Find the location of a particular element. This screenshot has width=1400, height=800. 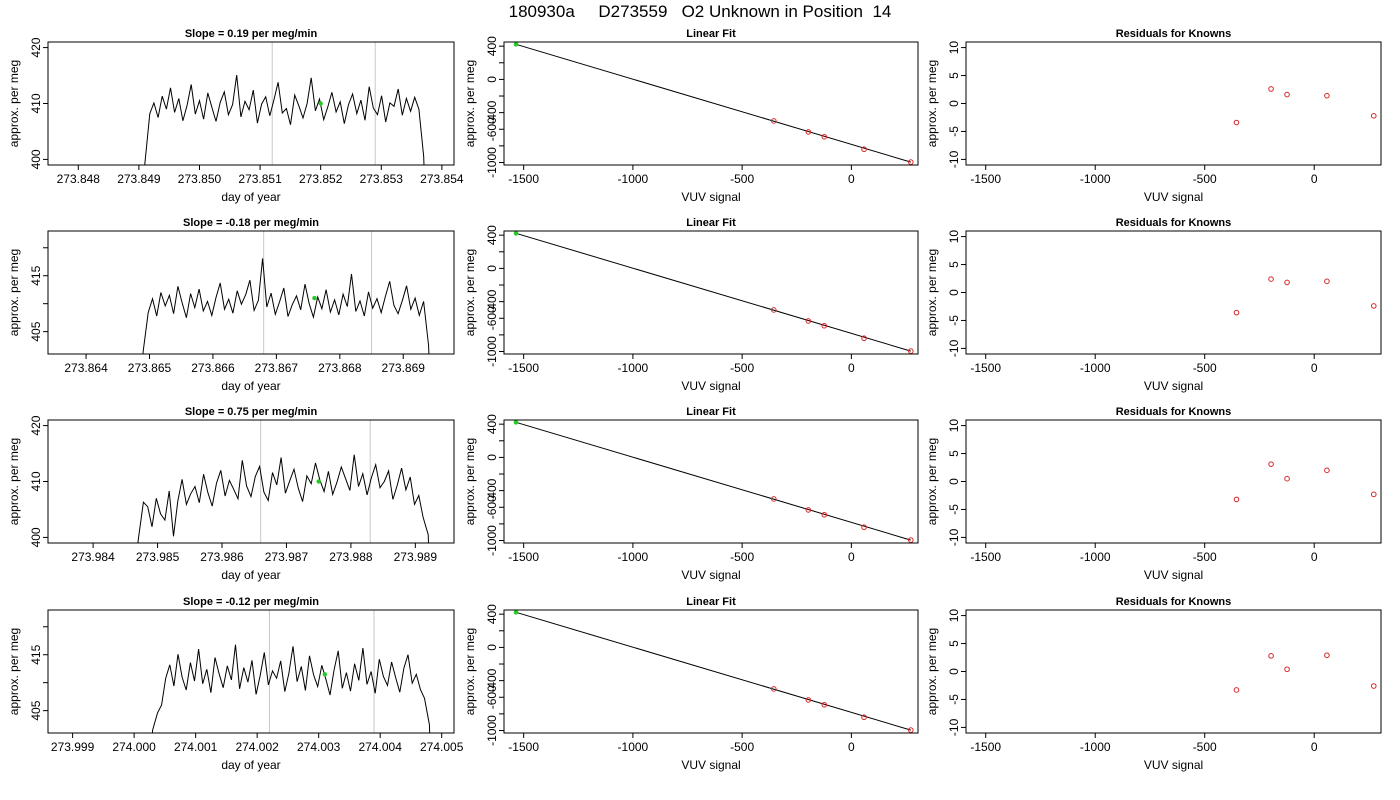

y-tick-label: 410 is located at coordinates (36, 103).